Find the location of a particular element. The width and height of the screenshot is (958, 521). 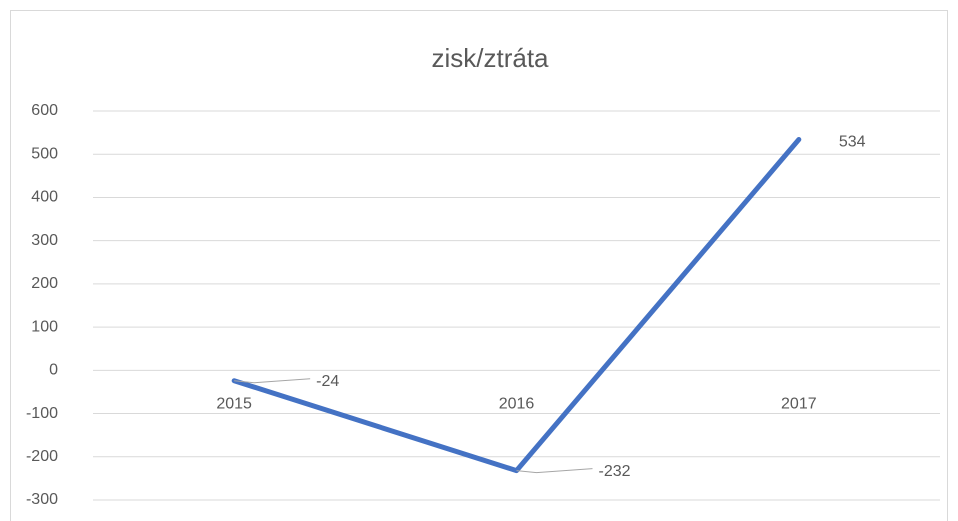

y-tick-label: -300 is located at coordinates (42, 499).